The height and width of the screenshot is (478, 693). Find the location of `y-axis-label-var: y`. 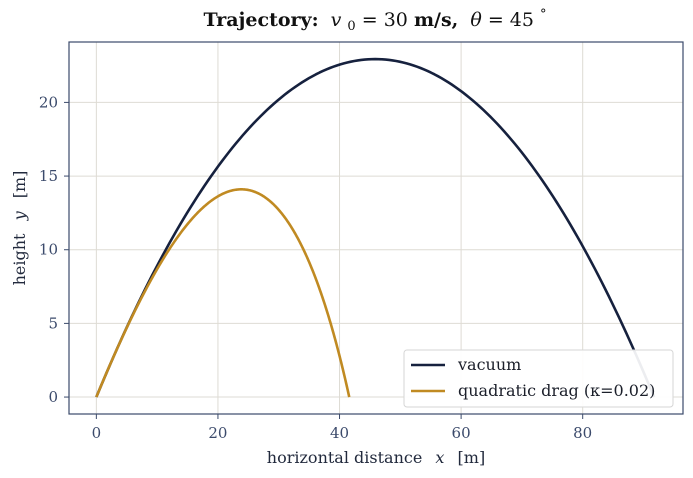

y-axis-label-var: y is located at coordinates (19, 215).